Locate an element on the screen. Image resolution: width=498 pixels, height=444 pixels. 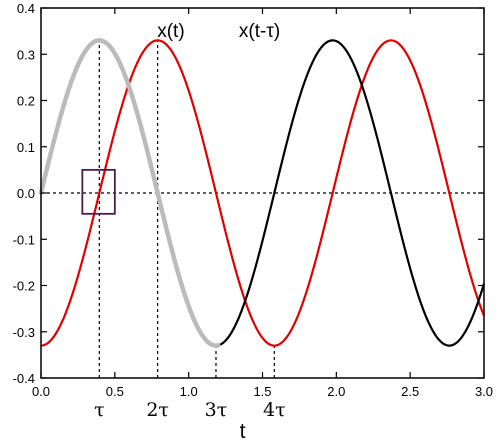
y-tick-label: -0.4 is located at coordinates (24, 378).